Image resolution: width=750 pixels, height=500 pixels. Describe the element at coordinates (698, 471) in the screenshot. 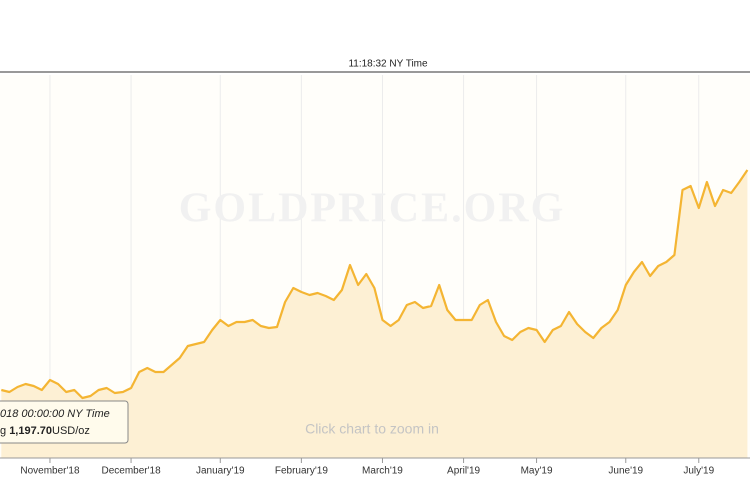

I see `x-tick-label: July'19` at that location.